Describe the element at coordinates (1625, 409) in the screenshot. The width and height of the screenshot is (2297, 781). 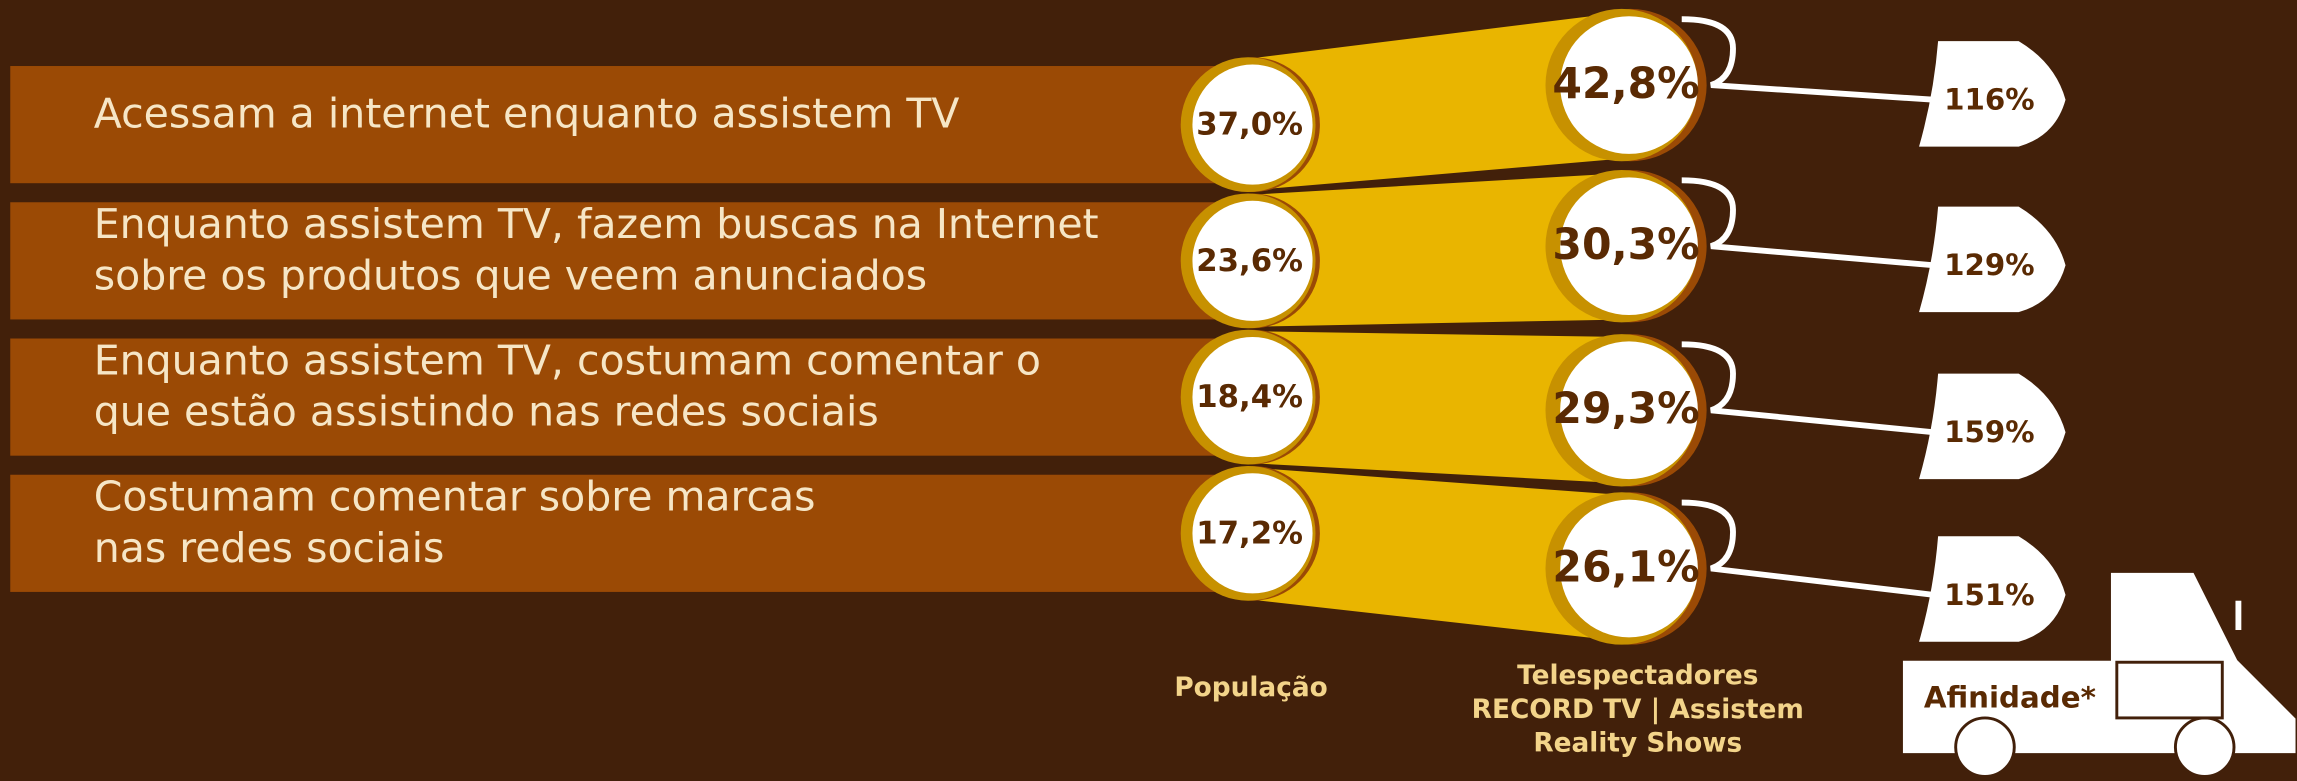
I see `viewers-value: 29,3%` at that location.